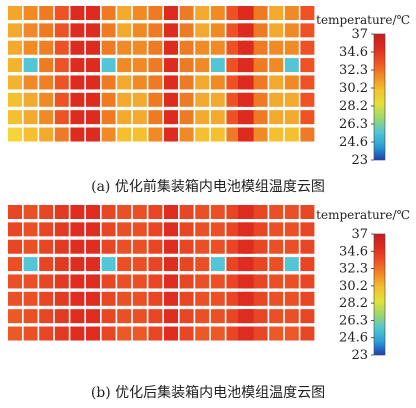 This screenshot has height=408, width=416. I want to click on caption-a: (a) 优化前集装箱内电池模组温度云图, so click(208, 187).